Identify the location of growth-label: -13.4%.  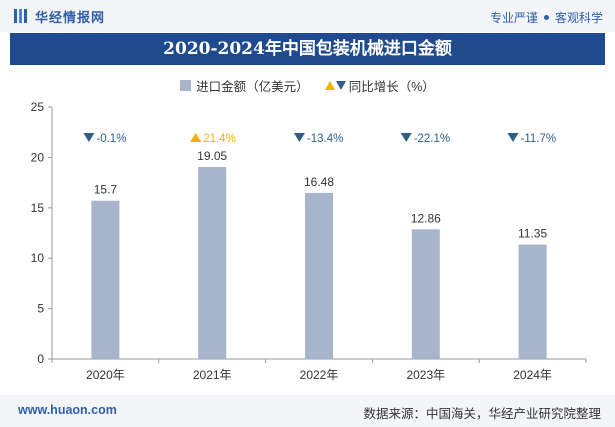
(325, 139).